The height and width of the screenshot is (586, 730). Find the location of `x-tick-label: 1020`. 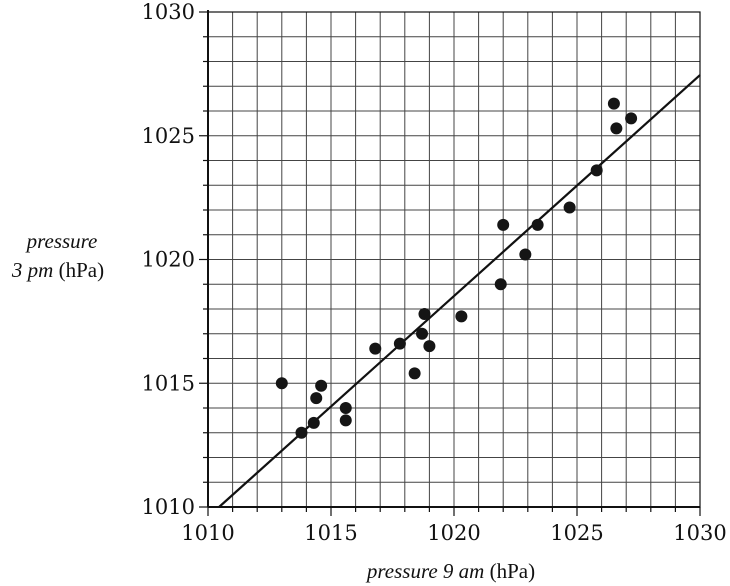

x-tick-label: 1020 is located at coordinates (453, 533).